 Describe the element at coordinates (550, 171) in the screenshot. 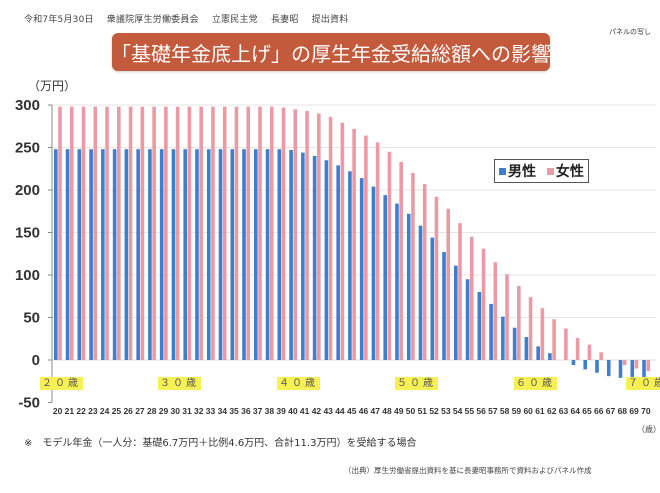

I see `legend-swatch-female` at that location.